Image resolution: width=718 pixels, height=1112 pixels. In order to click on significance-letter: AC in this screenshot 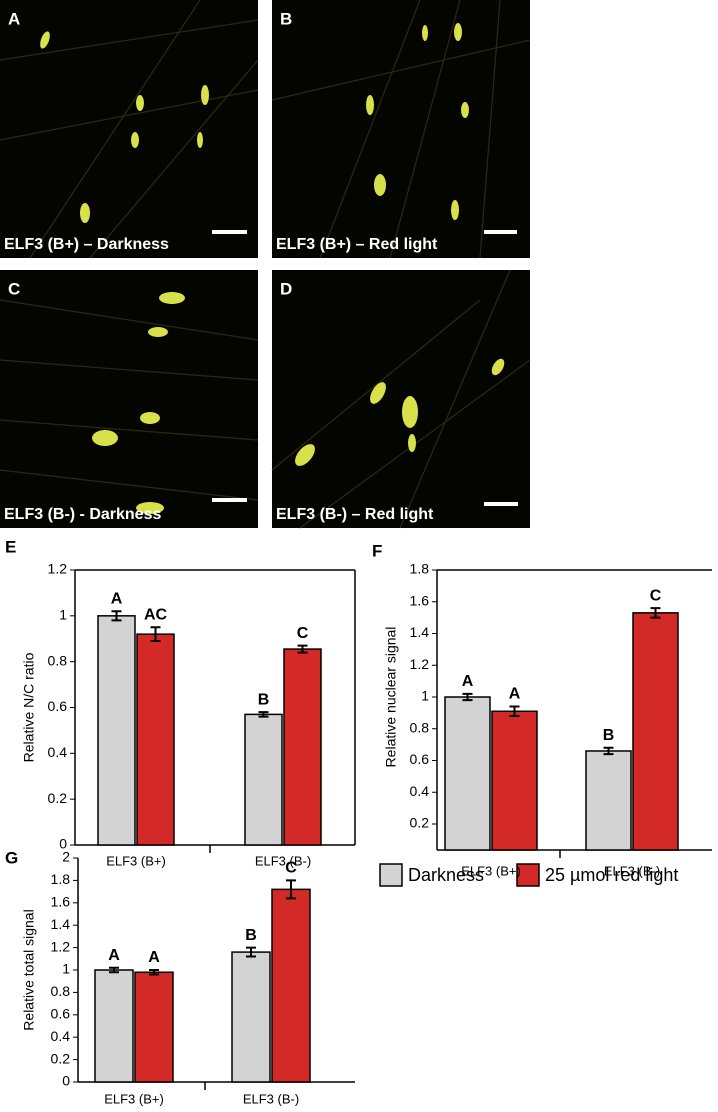, I will do `click(156, 615)`.